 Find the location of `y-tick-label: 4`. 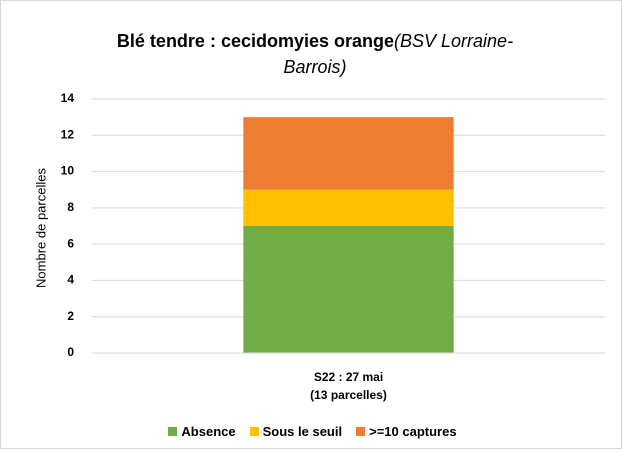

y-tick-label: 4 is located at coordinates (70, 280).